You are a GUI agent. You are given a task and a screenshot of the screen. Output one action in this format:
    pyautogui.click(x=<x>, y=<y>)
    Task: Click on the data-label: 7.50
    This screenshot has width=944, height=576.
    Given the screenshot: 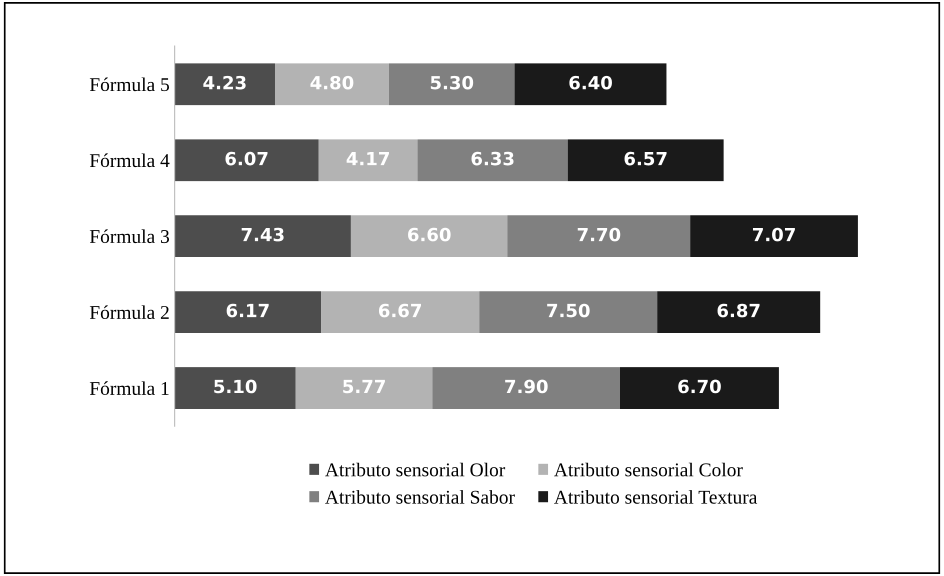 What is the action you would take?
    pyautogui.click(x=568, y=311)
    